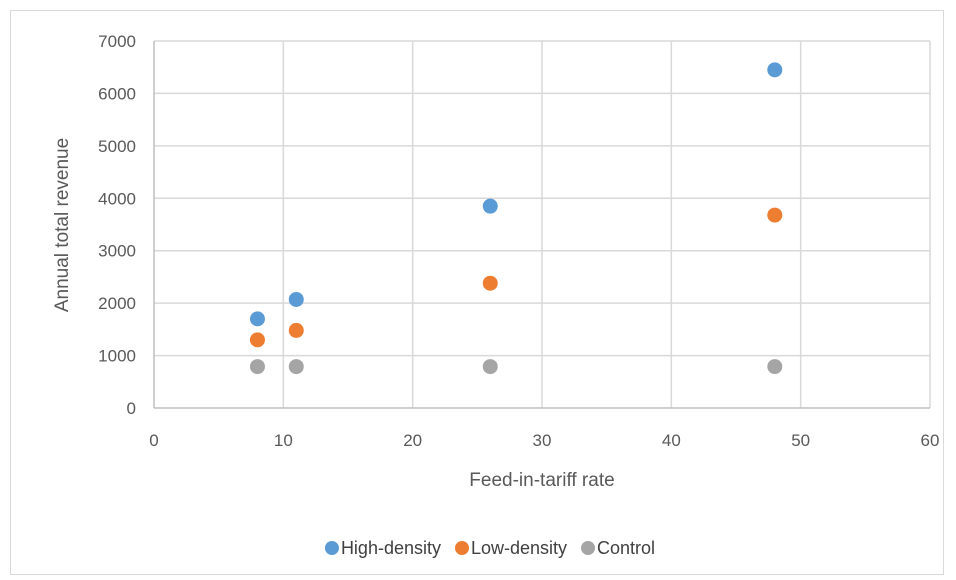 This screenshot has width=956, height=580. Describe the element at coordinates (461, 548) in the screenshot. I see `legend-marker-low-density` at that location.